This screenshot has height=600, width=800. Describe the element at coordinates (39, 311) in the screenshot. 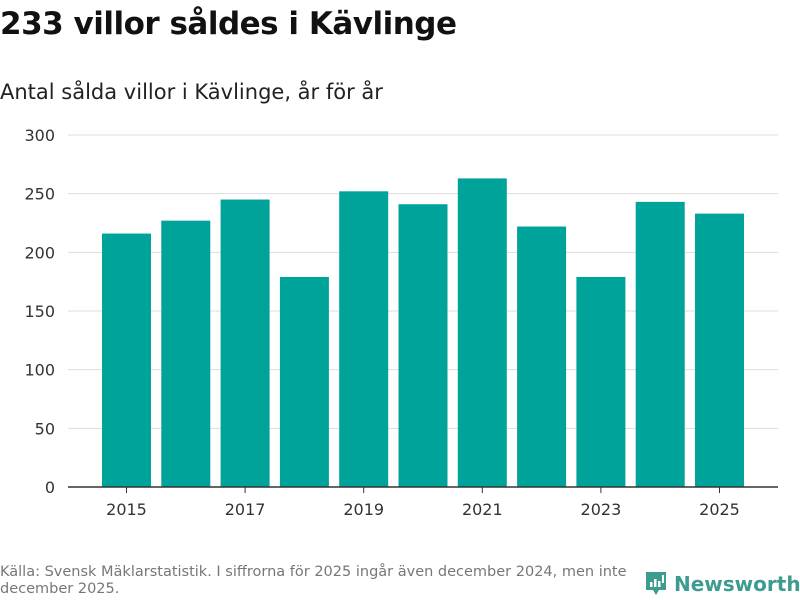

I see `y-tick-label: 150` at that location.